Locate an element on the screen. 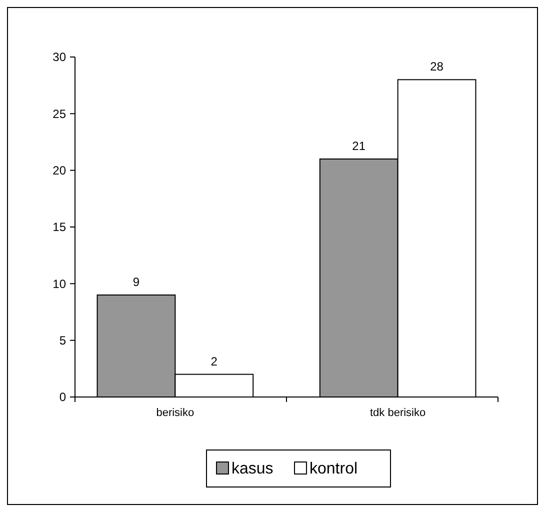  y-tick-label: 0 is located at coordinates (62, 397).